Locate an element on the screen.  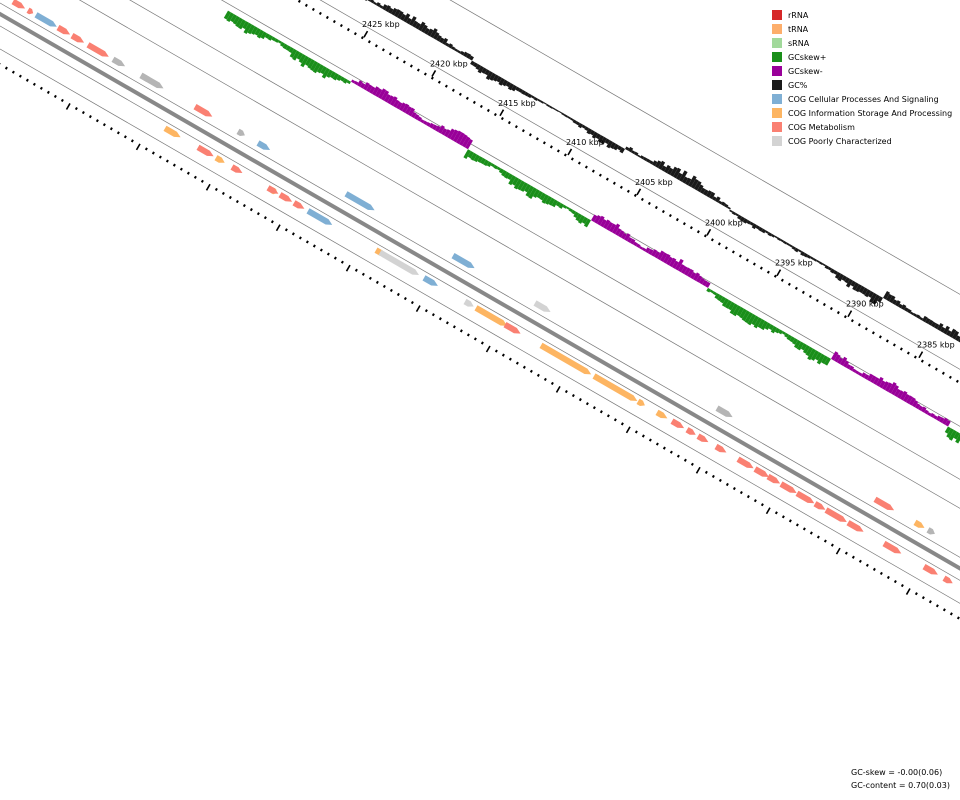
scale-label: 2415 kbp is located at coordinates (517, 103).